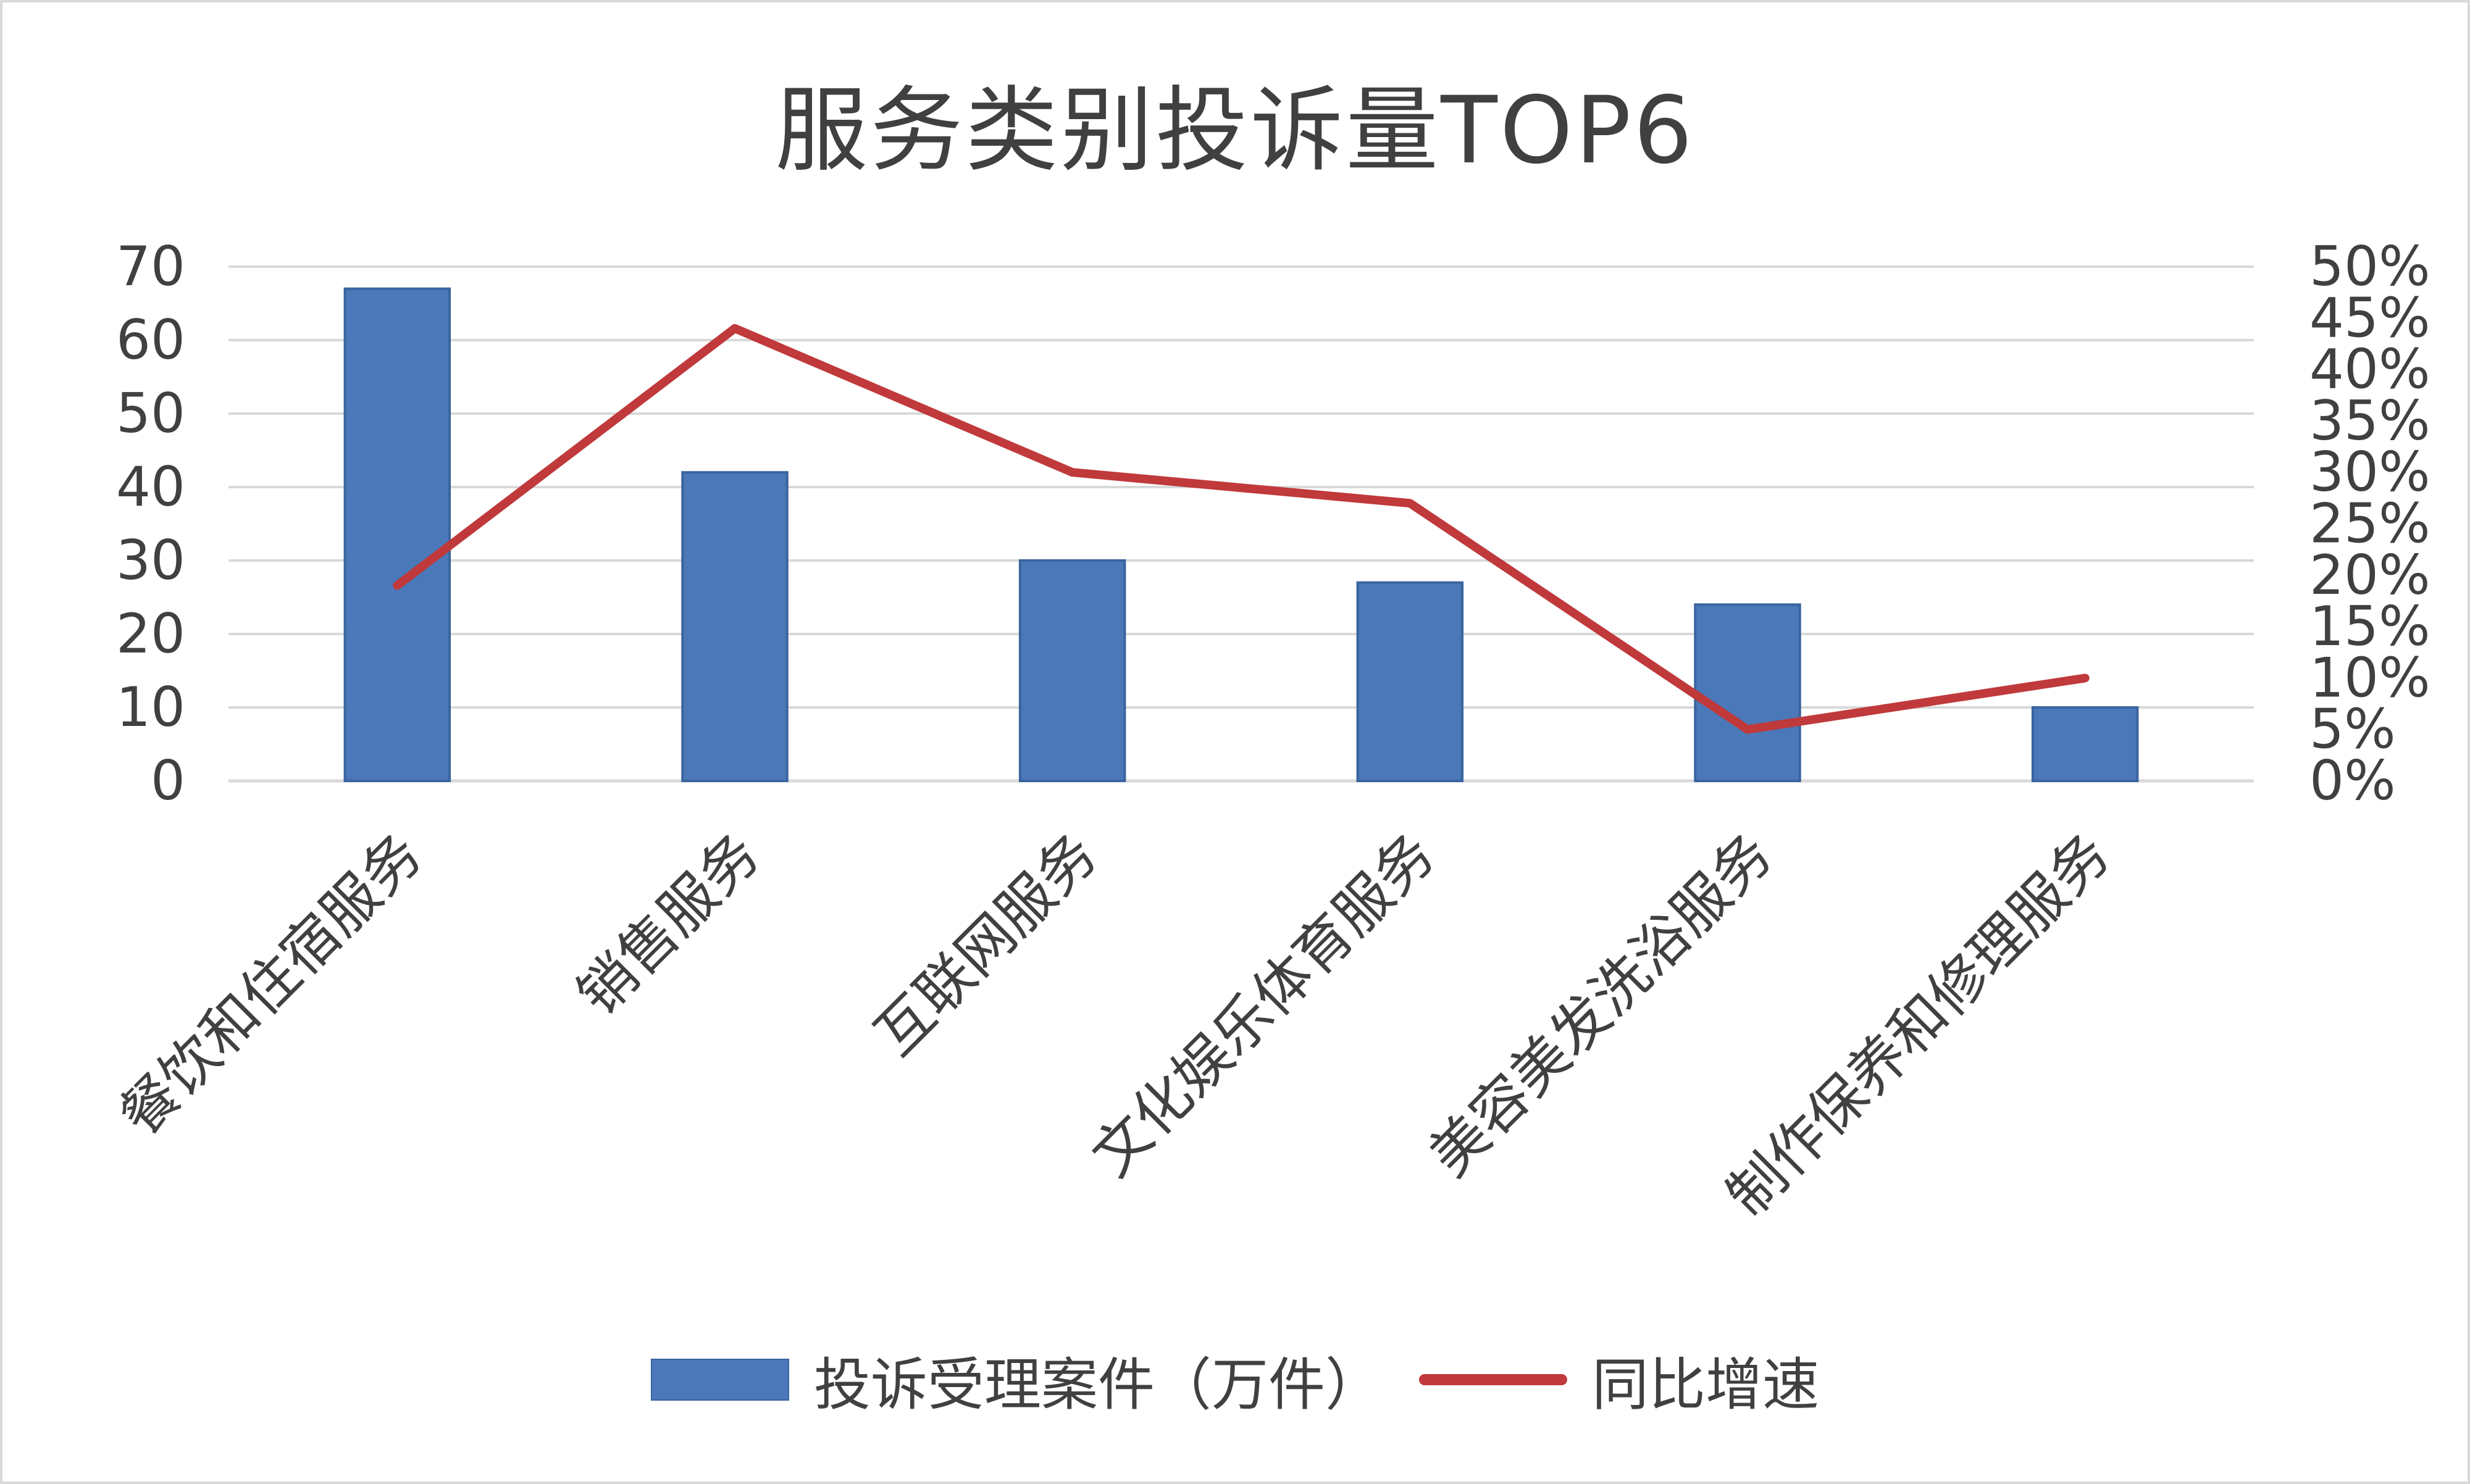 This screenshot has width=2470, height=1484. What do you see at coordinates (1235, 131) in the screenshot?
I see `chart-title: 服务类别投诉量TOP6` at bounding box center [1235, 131].